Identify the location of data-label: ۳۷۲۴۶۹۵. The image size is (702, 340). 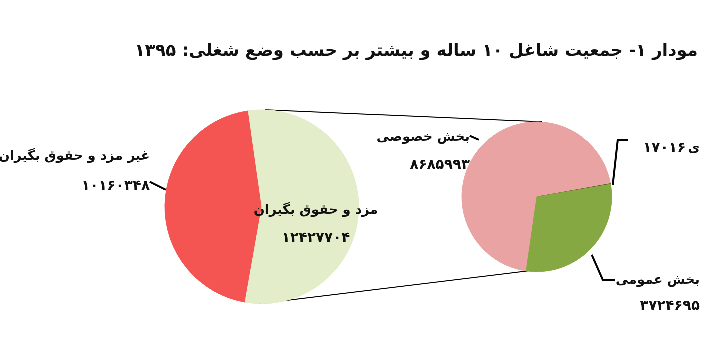
(670, 306).